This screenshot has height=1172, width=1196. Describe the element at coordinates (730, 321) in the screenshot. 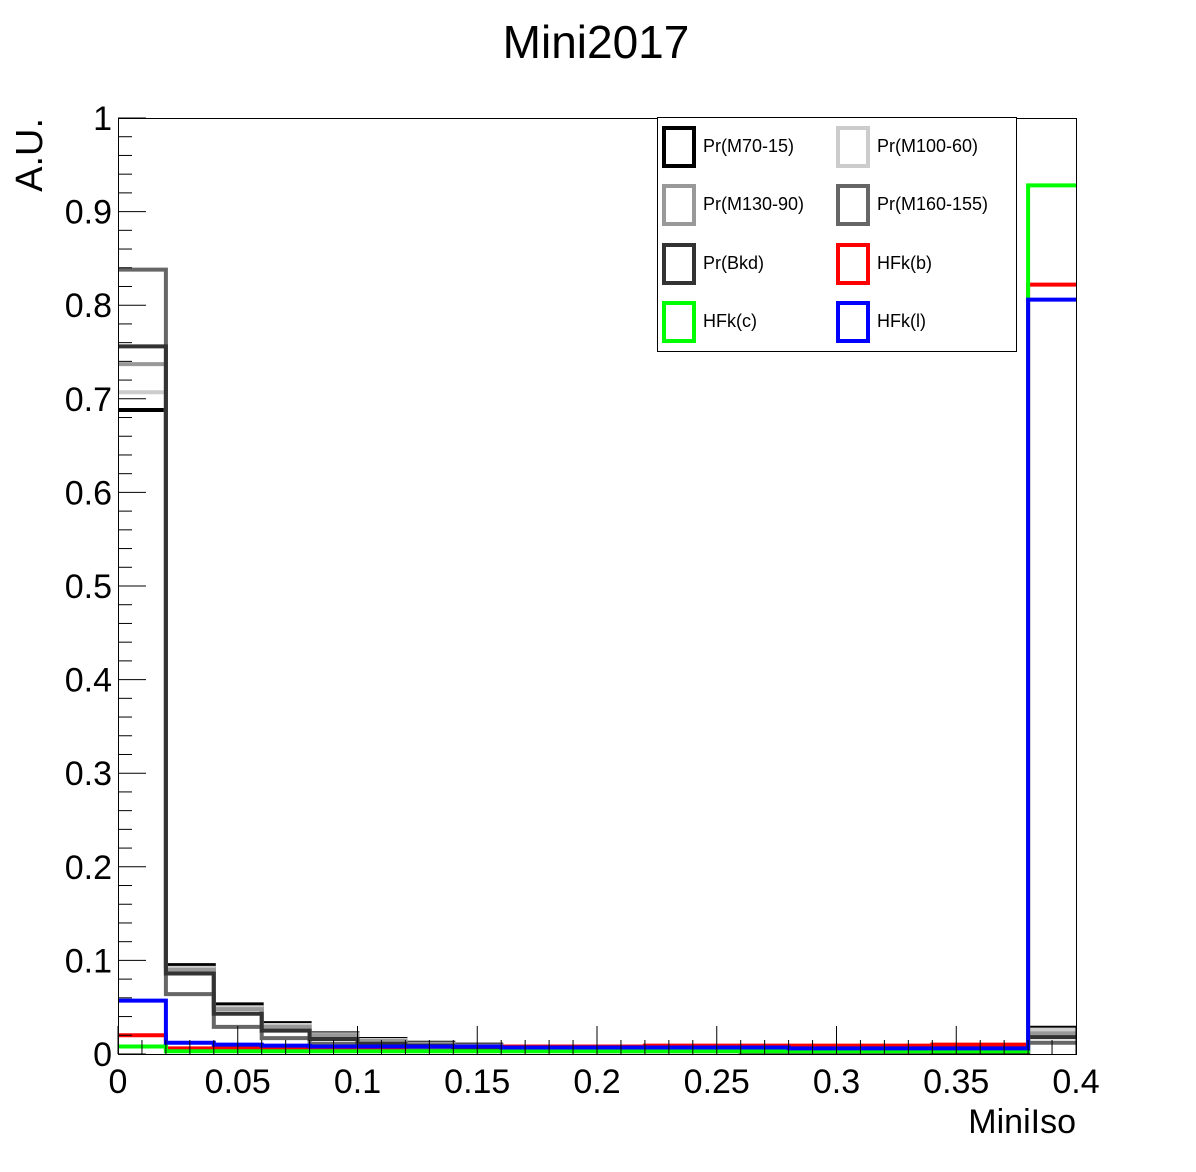

I see `legend-label-hfk-c: HFk(c)` at that location.